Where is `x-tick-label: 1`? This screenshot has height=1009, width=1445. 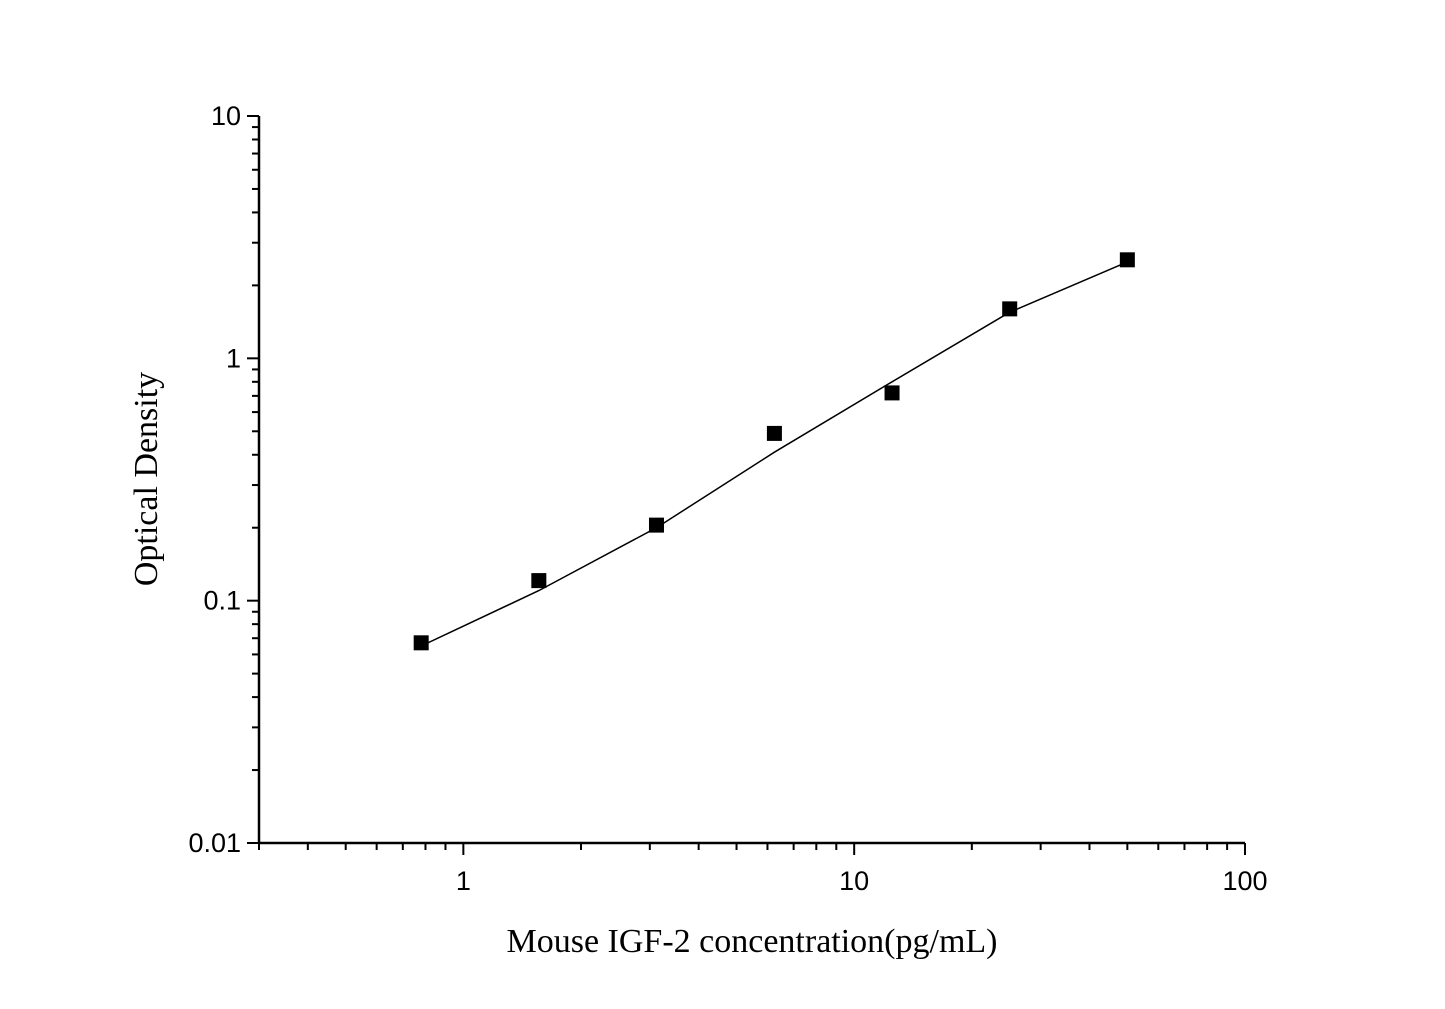
x-tick-label: 1 is located at coordinates (463, 881).